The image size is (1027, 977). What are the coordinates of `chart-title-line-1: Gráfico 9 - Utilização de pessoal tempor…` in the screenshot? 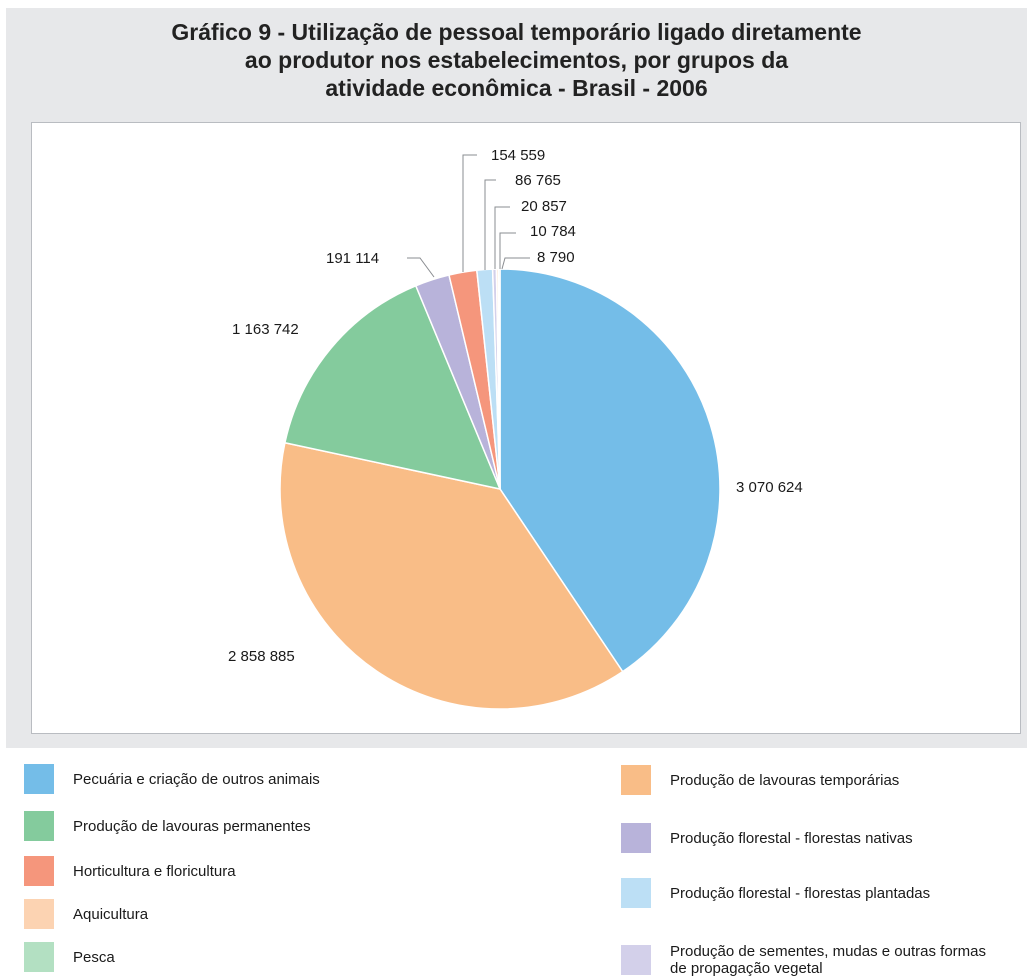 It's located at (516, 32).